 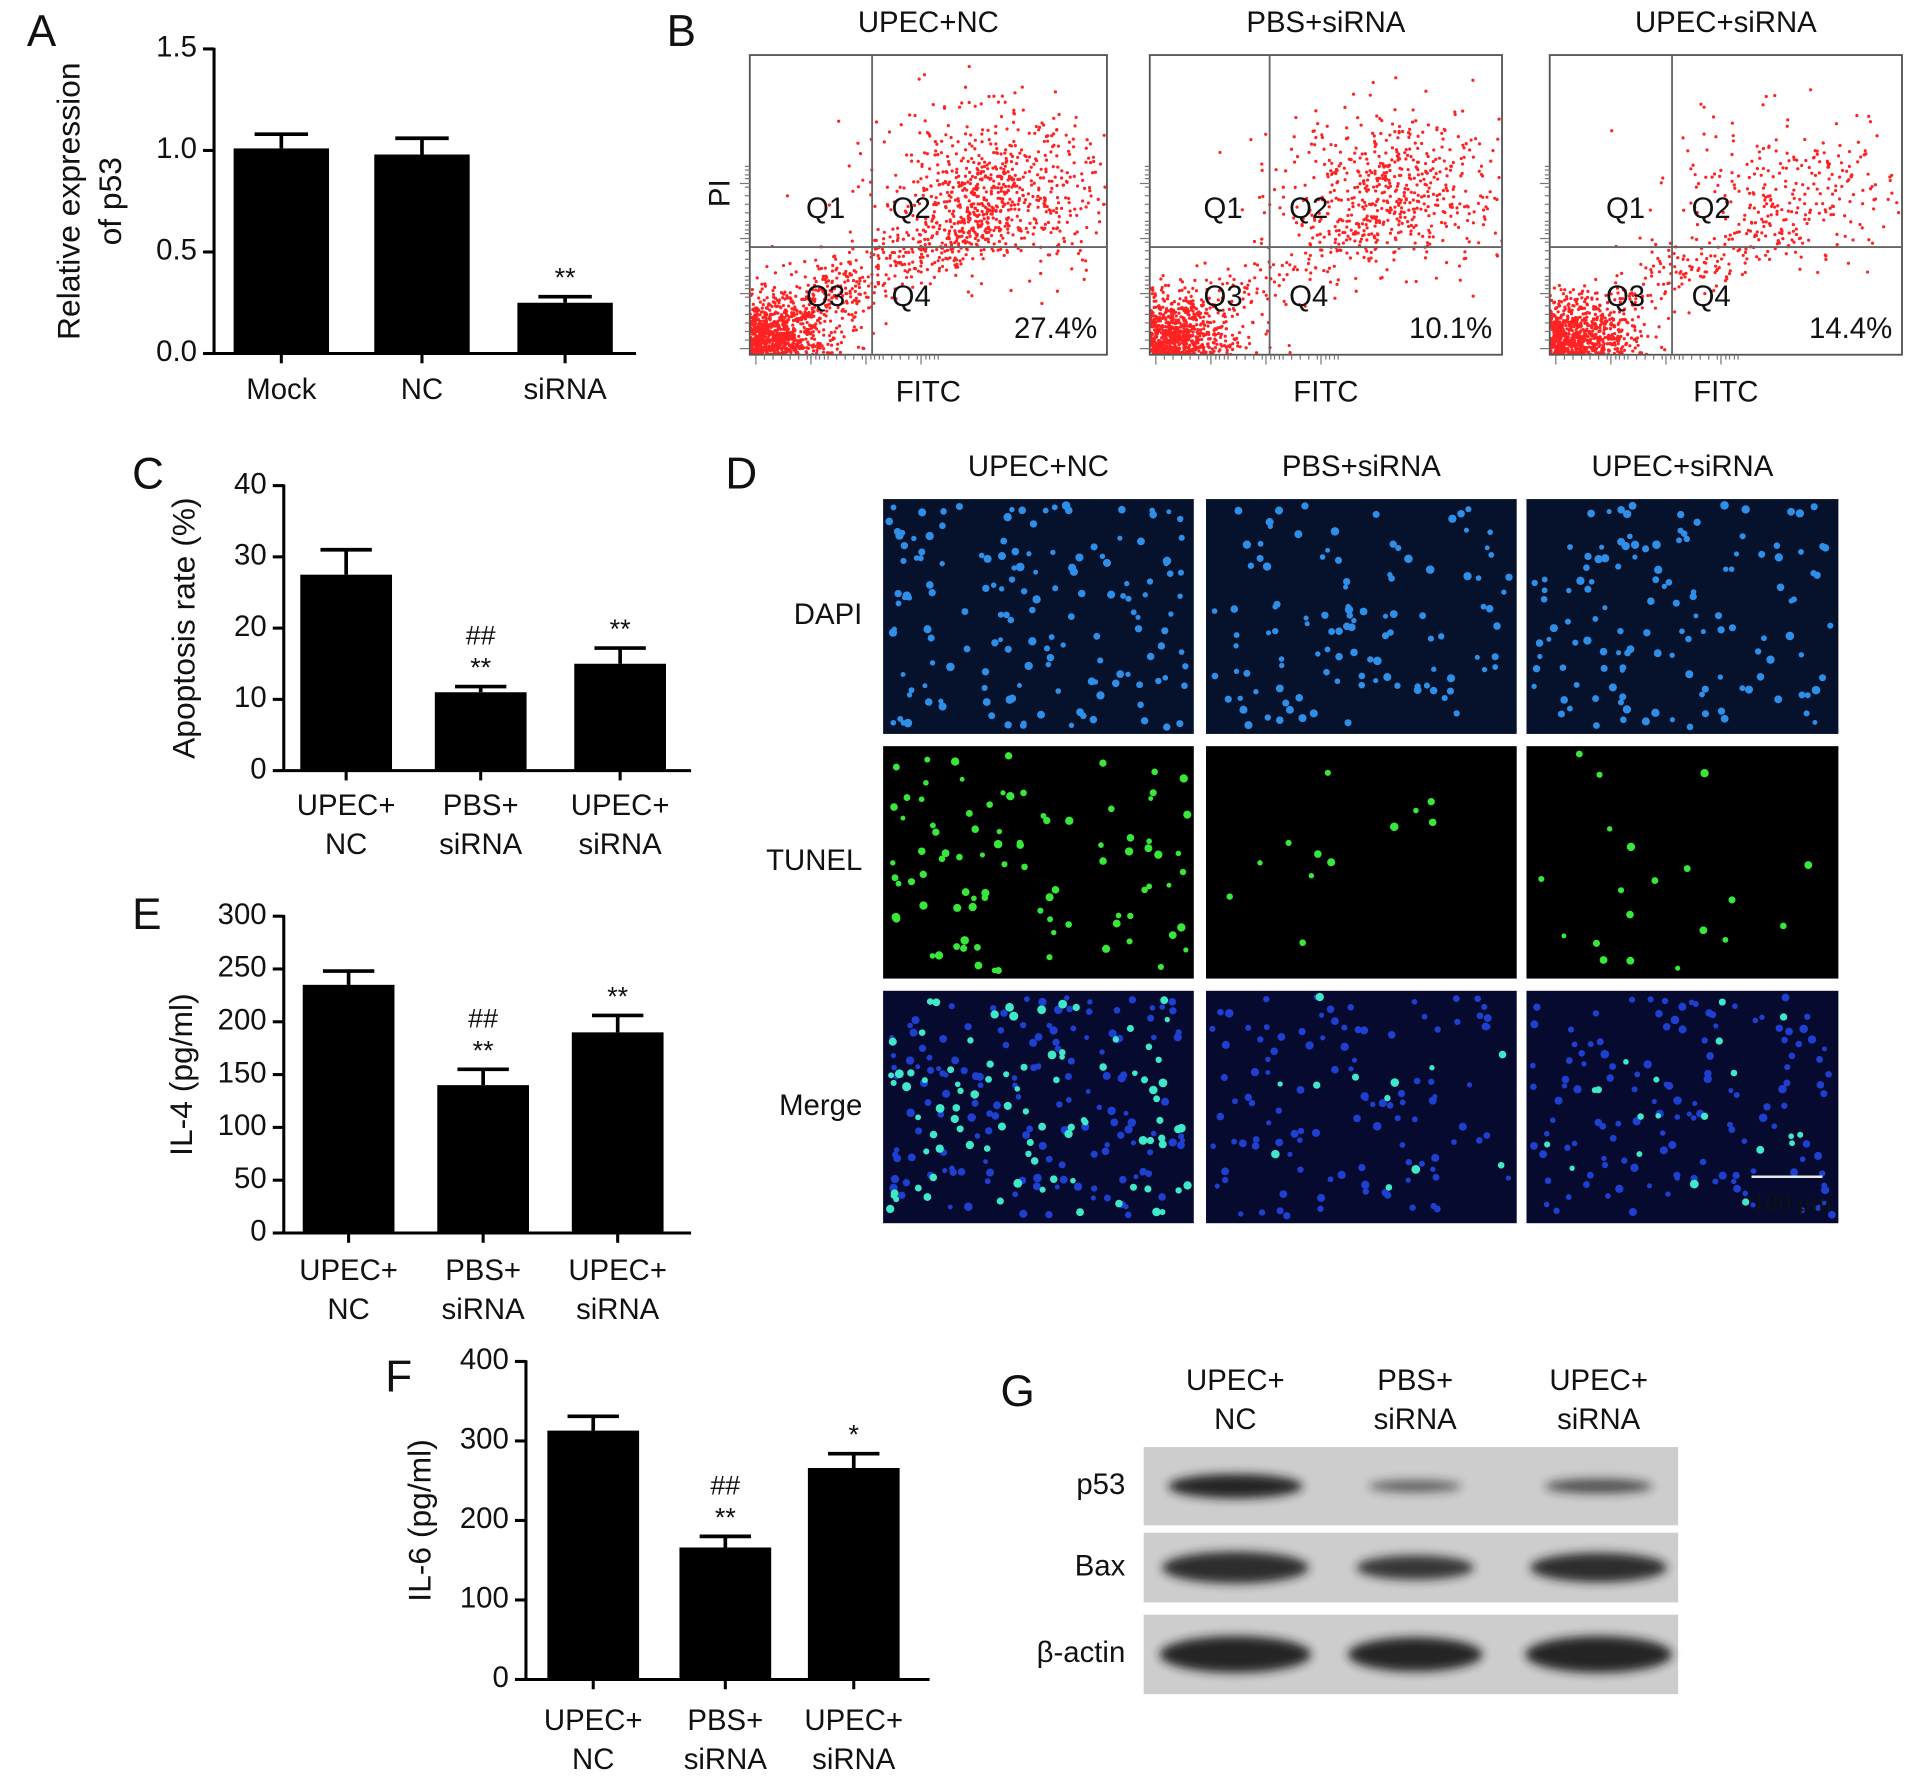 What do you see at coordinates (146, 914) in the screenshot?
I see `panel-letter: E` at bounding box center [146, 914].